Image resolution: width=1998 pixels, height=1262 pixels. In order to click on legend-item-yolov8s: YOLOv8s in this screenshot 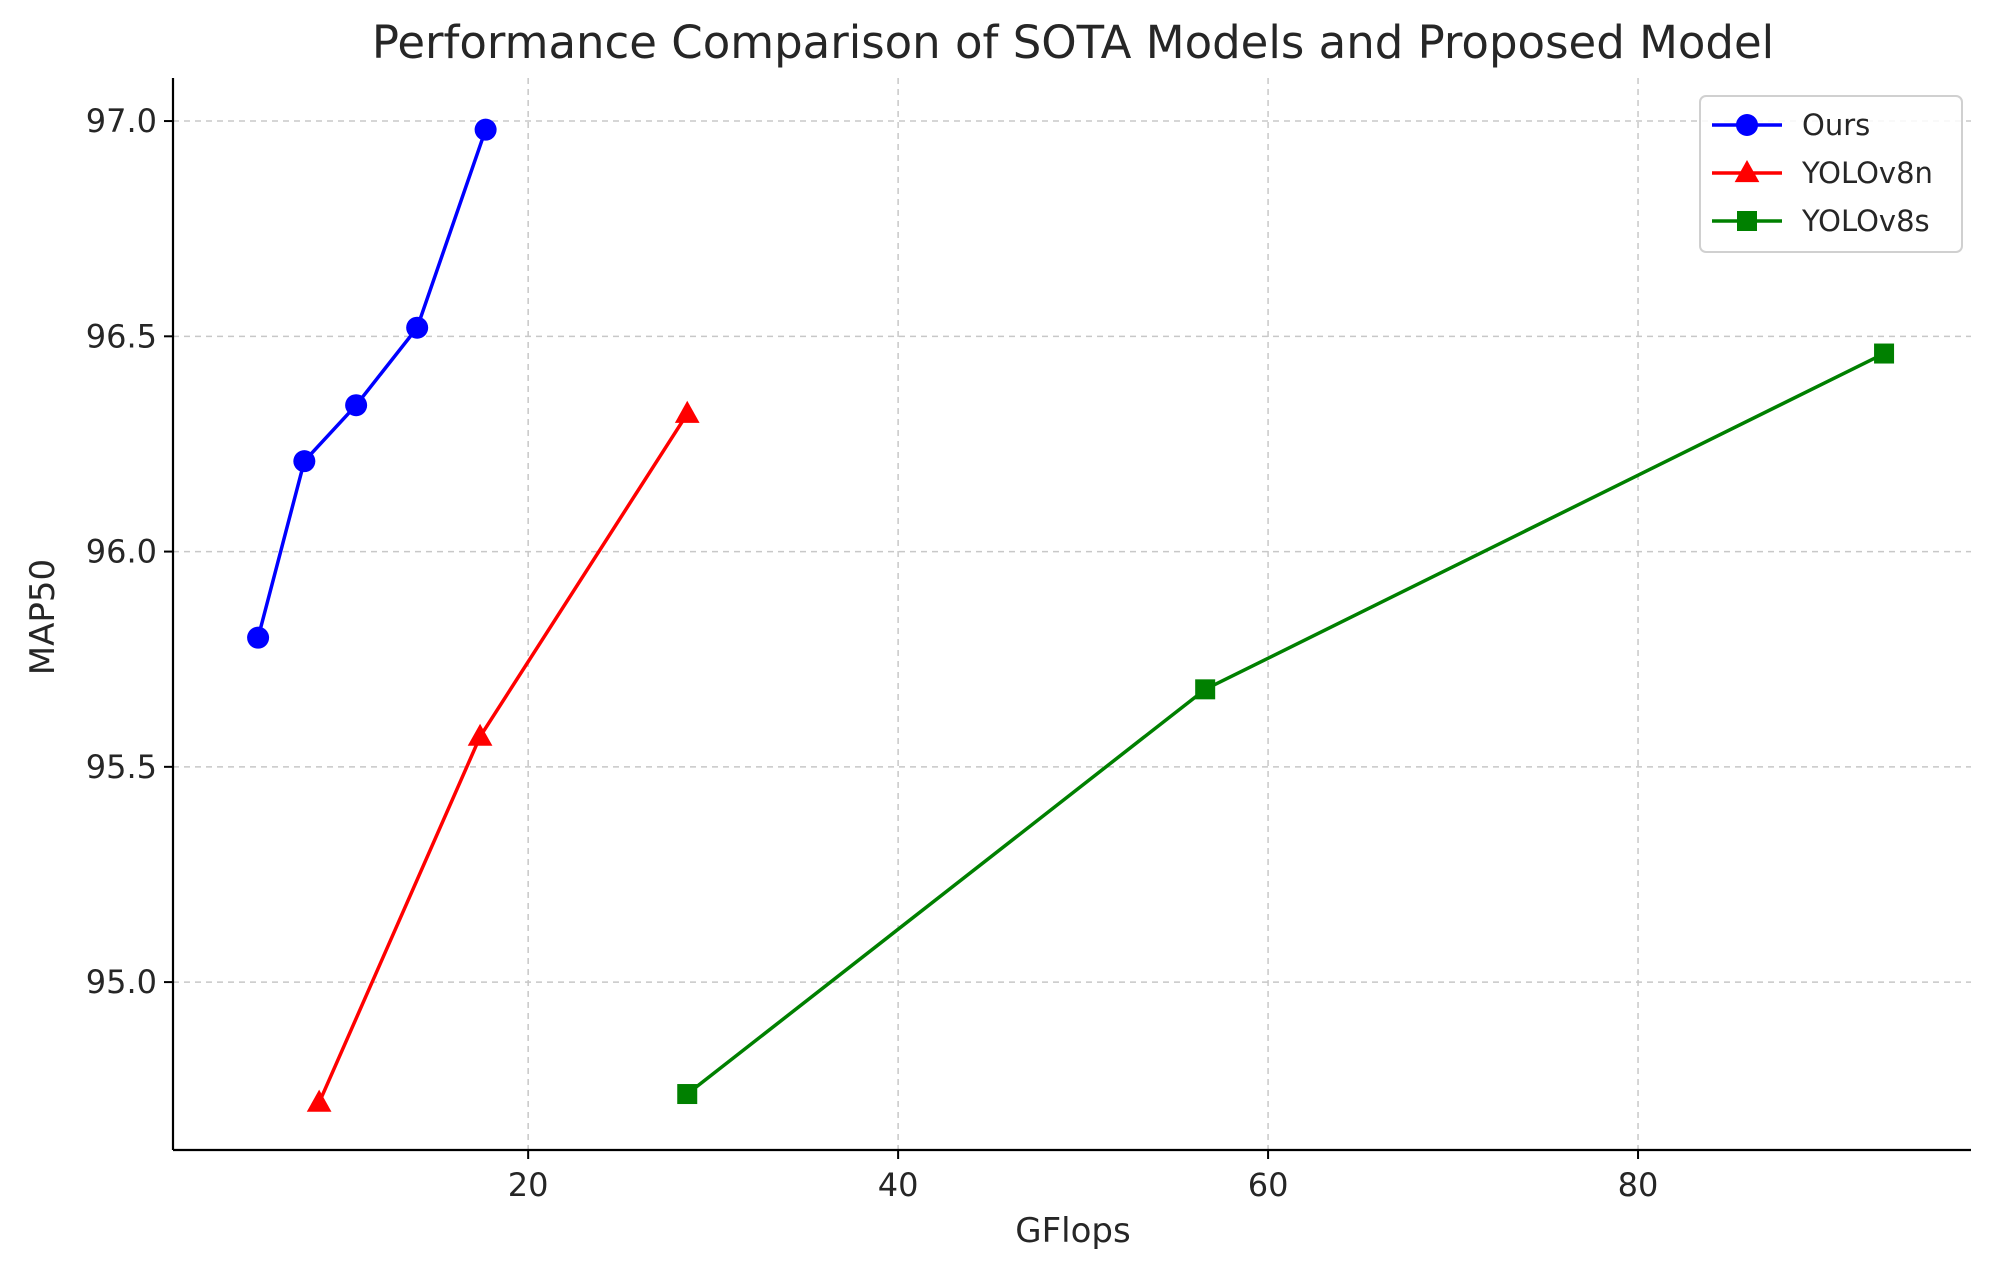, I will do `click(1821, 221)`.